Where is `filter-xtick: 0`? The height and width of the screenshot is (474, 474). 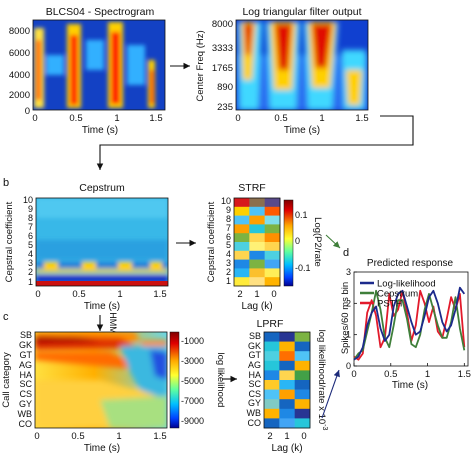
filter-xtick: 0 is located at coordinates (237, 118).